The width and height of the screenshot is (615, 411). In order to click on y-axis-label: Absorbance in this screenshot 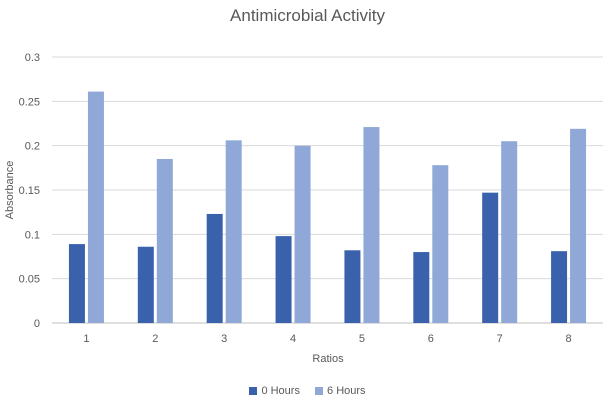, I will do `click(10, 190)`.